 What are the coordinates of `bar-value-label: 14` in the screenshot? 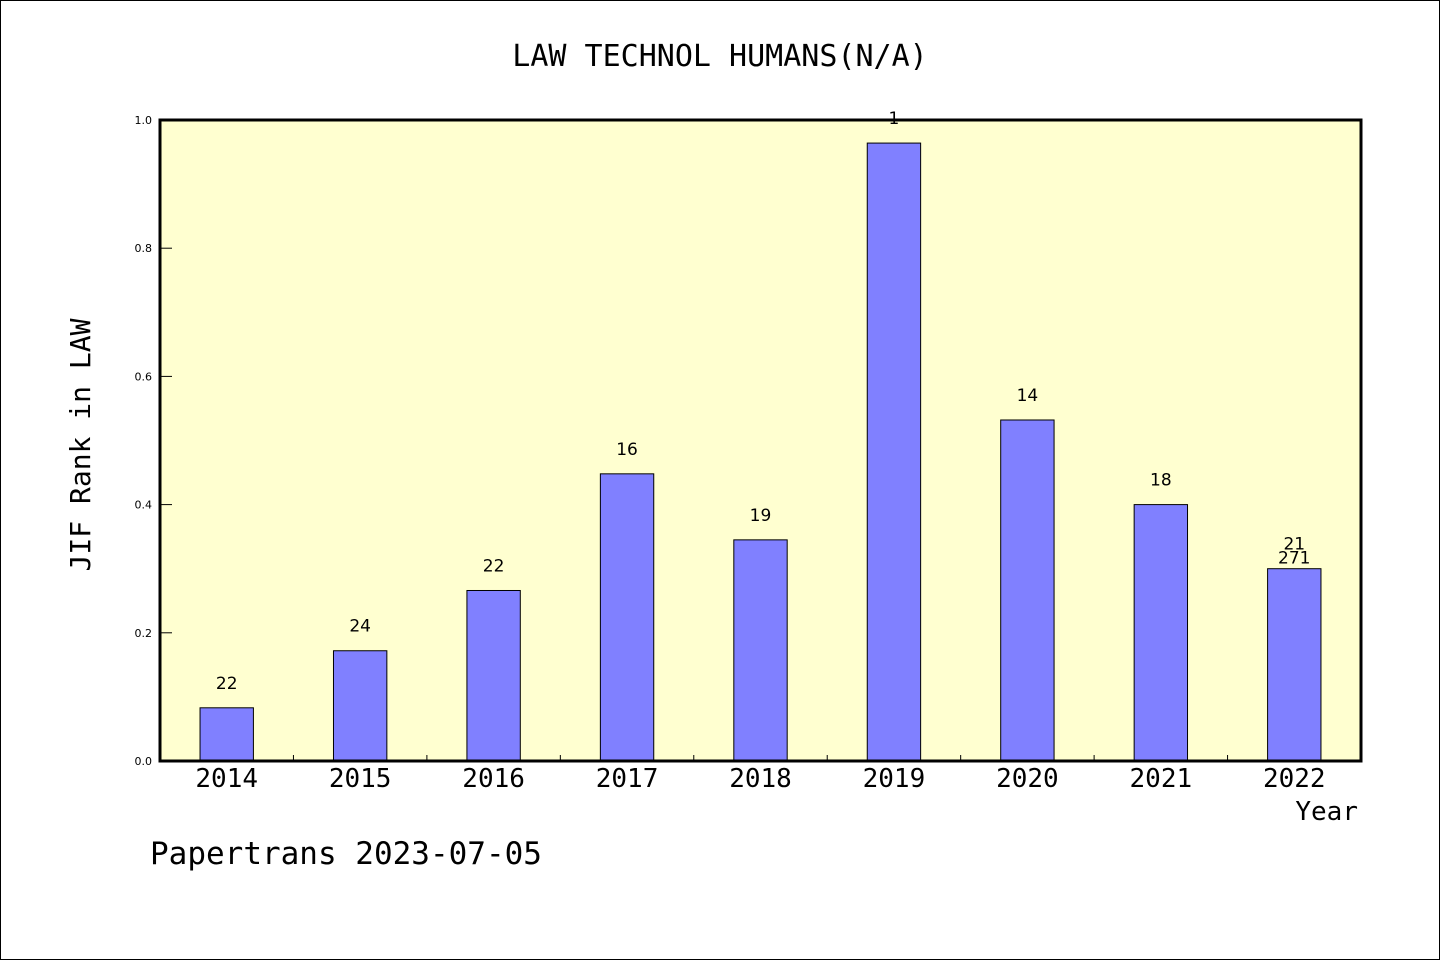 It's located at (1028, 396).